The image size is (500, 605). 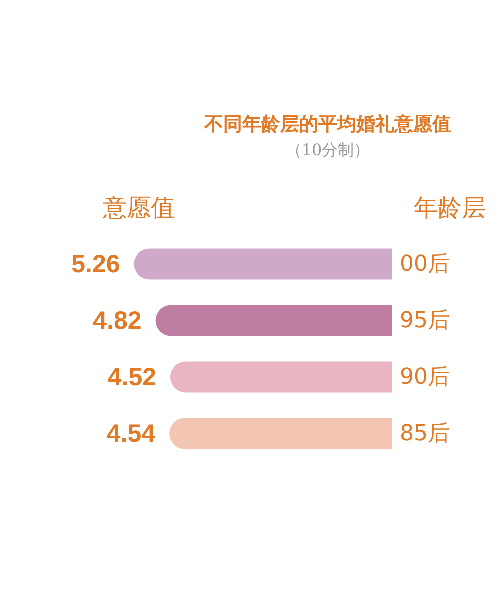 What do you see at coordinates (96, 264) in the screenshot?
I see `data-label: 5.26` at bounding box center [96, 264].